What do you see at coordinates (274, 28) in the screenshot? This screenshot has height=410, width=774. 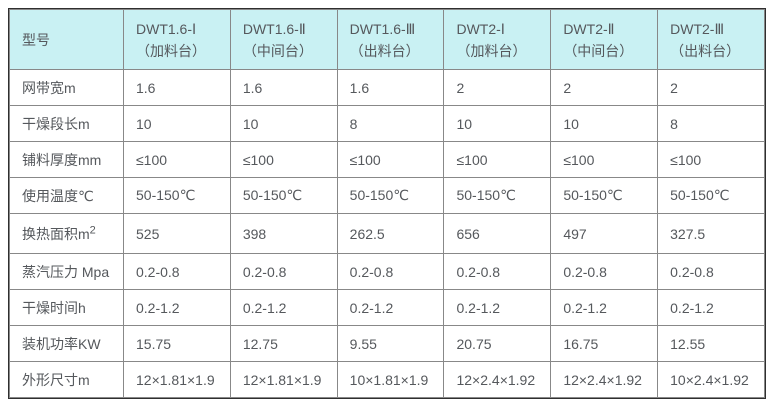 I see `column-model: DWT1.6-Ⅱ` at bounding box center [274, 28].